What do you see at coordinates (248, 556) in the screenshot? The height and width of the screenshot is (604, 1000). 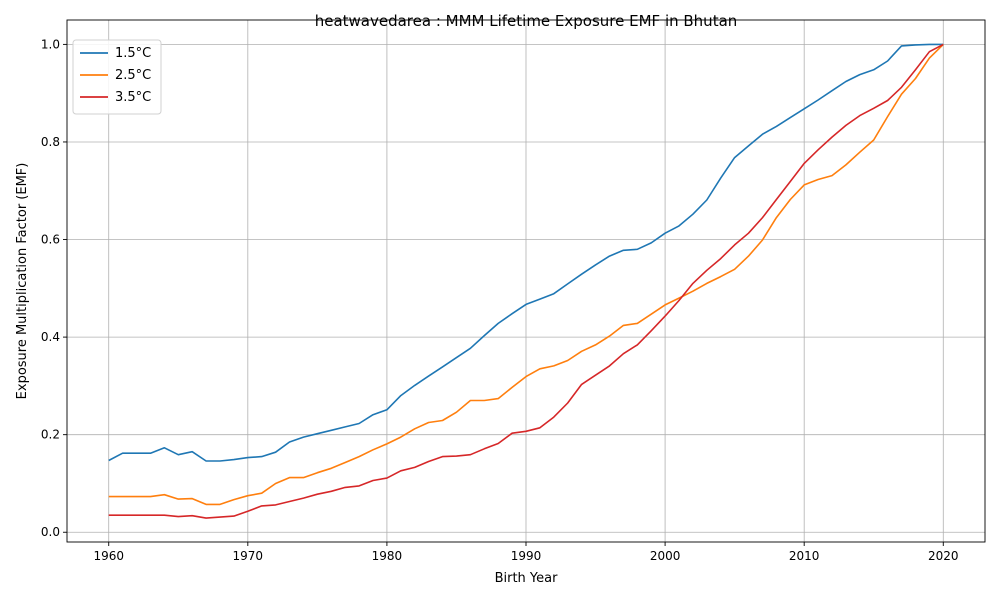 I see `x-tick-label: 1970` at bounding box center [248, 556].